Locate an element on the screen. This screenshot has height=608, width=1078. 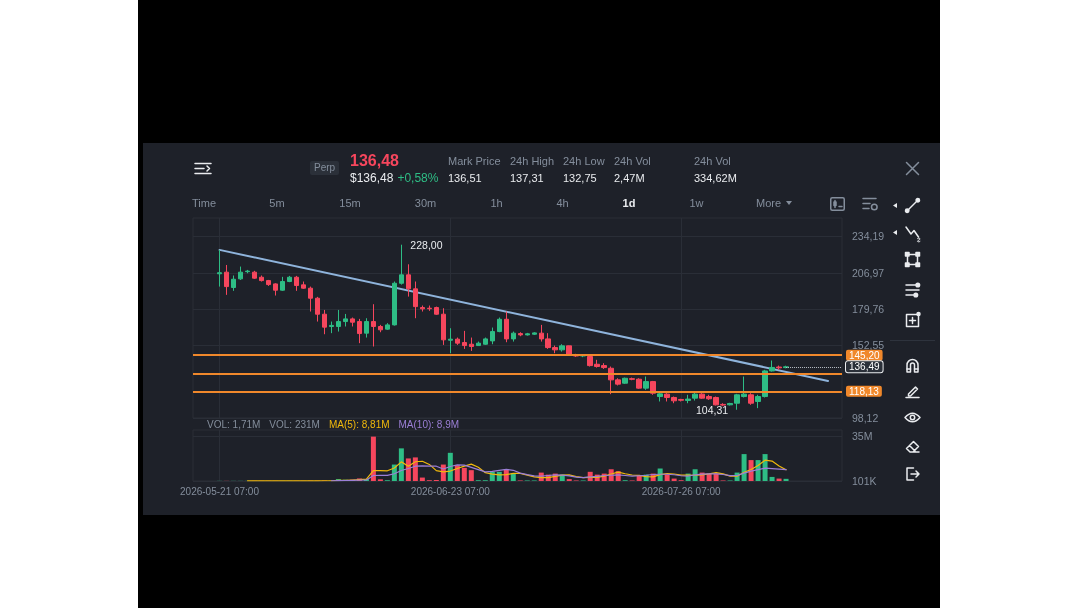
y-tick-label: 234,19 is located at coordinates (868, 236).